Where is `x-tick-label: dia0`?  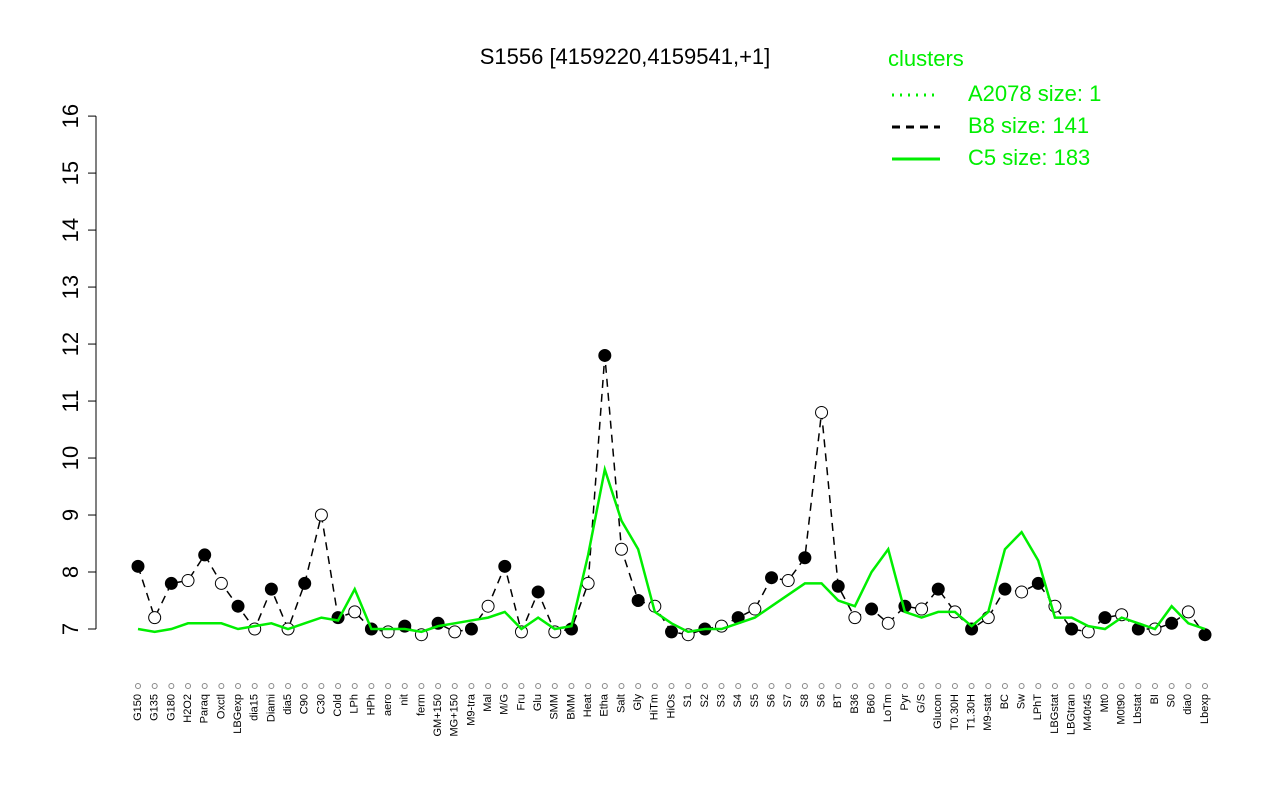
x-tick-label: dia0 is located at coordinates (1188, 704).